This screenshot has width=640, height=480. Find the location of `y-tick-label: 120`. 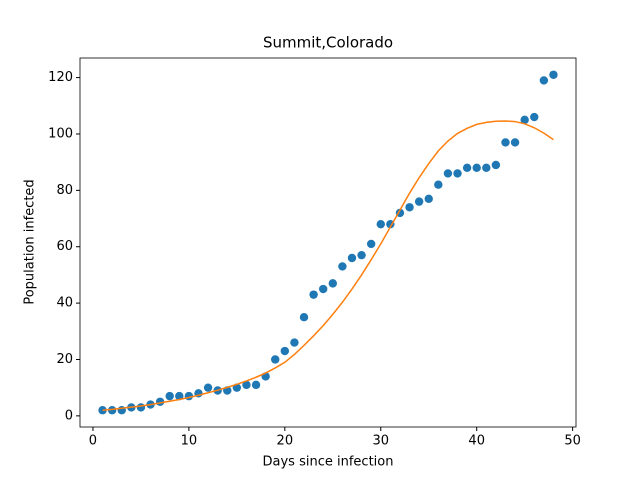

y-tick-label: 120 is located at coordinates (60, 77).